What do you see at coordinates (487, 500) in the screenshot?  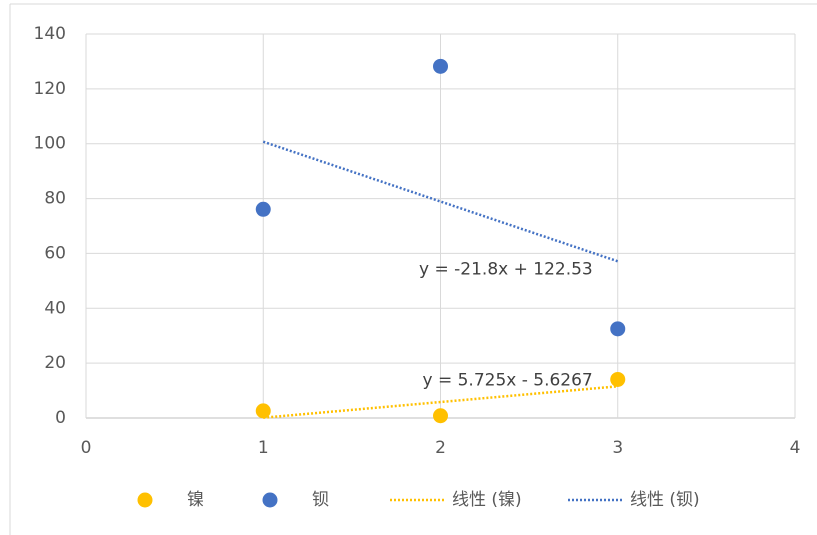 I see `legend-label: 线性 (镍)` at bounding box center [487, 500].